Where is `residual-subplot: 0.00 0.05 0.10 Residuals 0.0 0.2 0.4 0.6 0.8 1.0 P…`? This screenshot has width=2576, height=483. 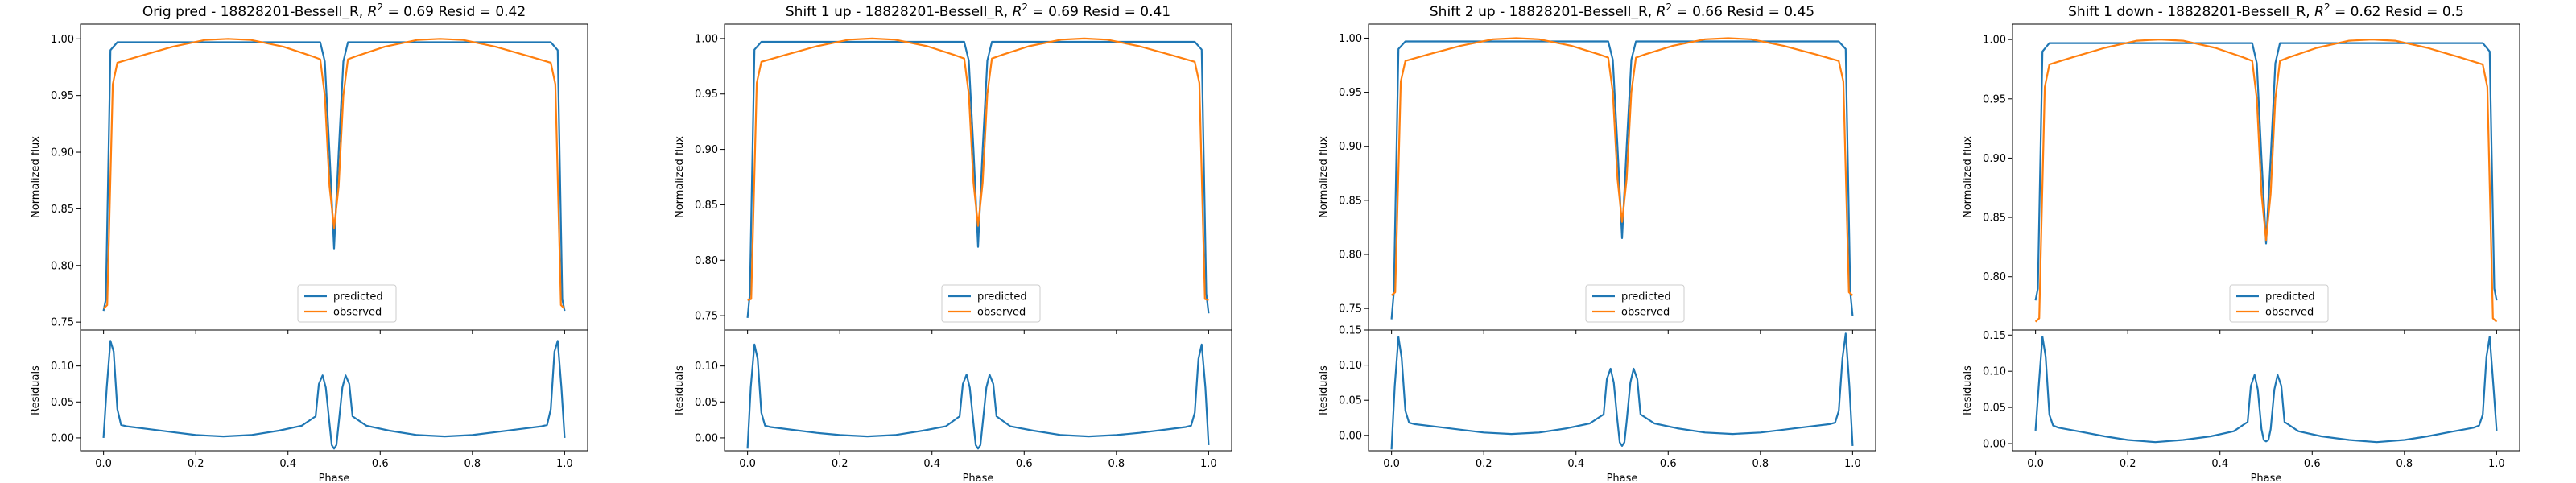
residual-subplot: 0.00 0.05 0.10 Residuals 0.0 0.2 0.4 0.6 0.8 1.0 P… is located at coordinates (309, 406).